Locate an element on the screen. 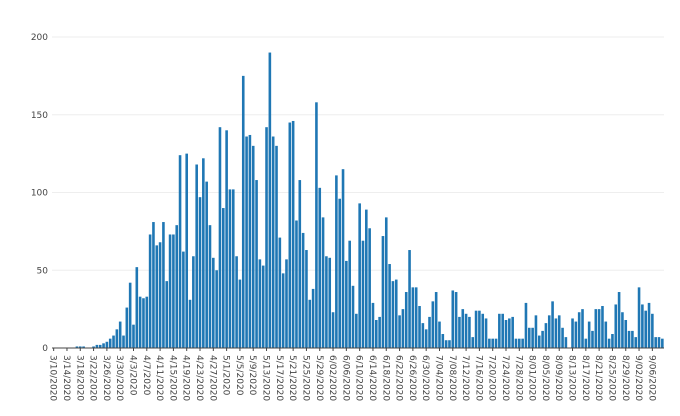 This screenshot has width=680, height=416. x-tick-label: 5/29/2020 is located at coordinates (319, 378).